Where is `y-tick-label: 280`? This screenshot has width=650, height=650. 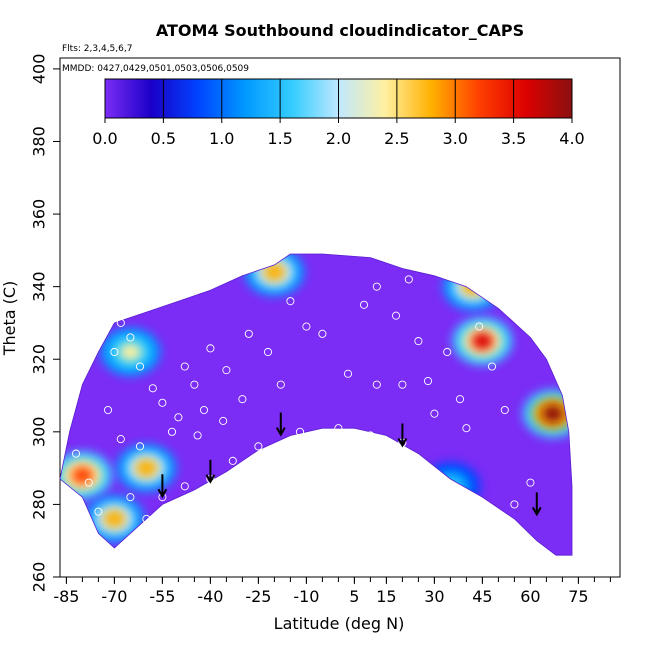
y-tick-label: 280 is located at coordinates (39, 504).